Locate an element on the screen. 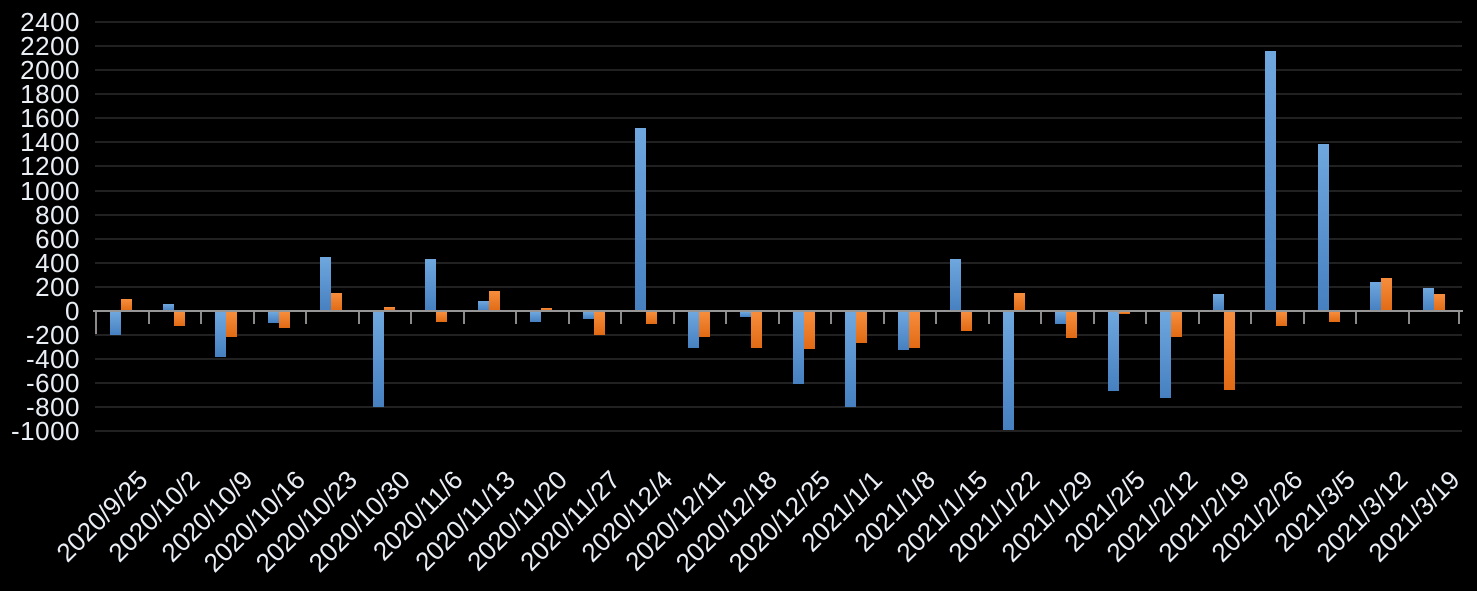 Image resolution: width=1477 pixels, height=591 pixels. bar-orange-2021/2/5 is located at coordinates (1124, 313).